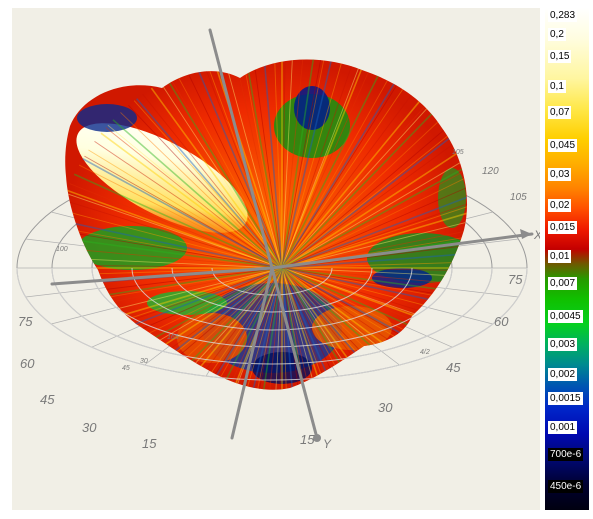  I want to click on green-region, so click(132, 248).